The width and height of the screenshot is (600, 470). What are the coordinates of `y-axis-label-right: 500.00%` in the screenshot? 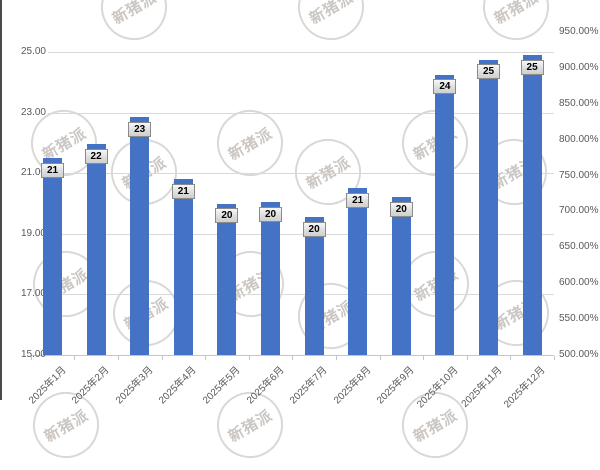 It's located at (579, 354).